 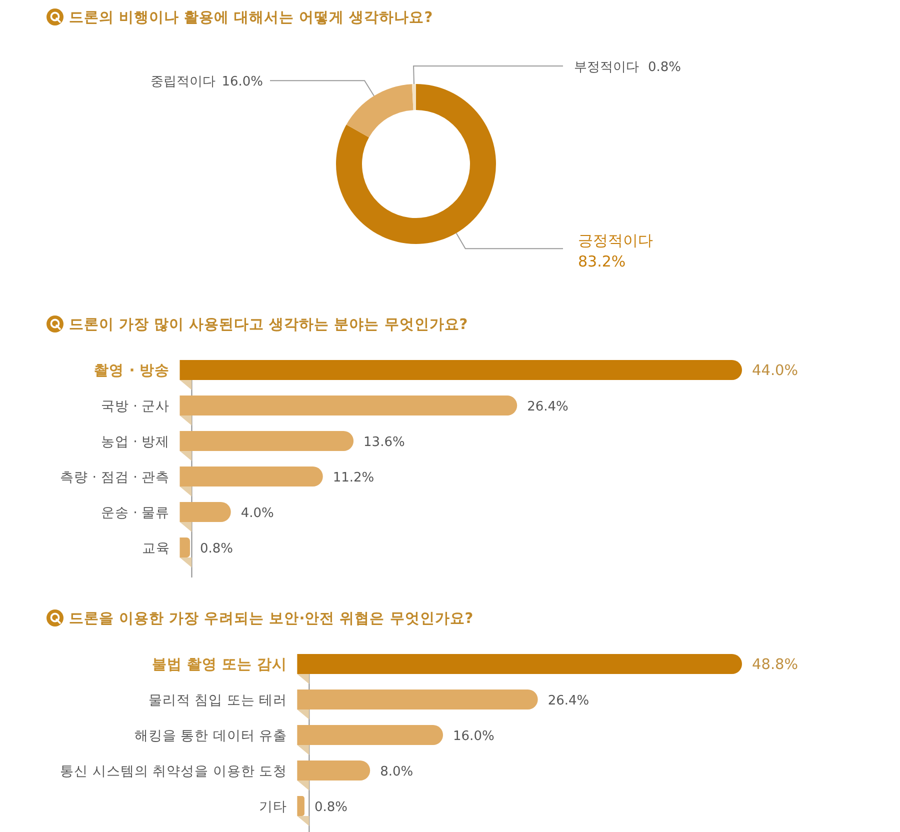 What do you see at coordinates (397, 772) in the screenshot?
I see `data-label: 8.0%` at bounding box center [397, 772].